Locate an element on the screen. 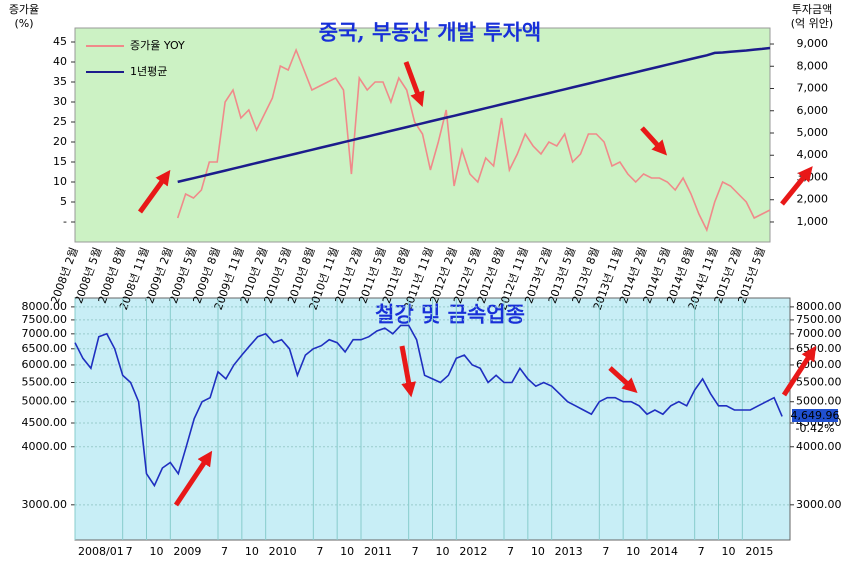  y-tick-label: 25 is located at coordinates (60, 121).